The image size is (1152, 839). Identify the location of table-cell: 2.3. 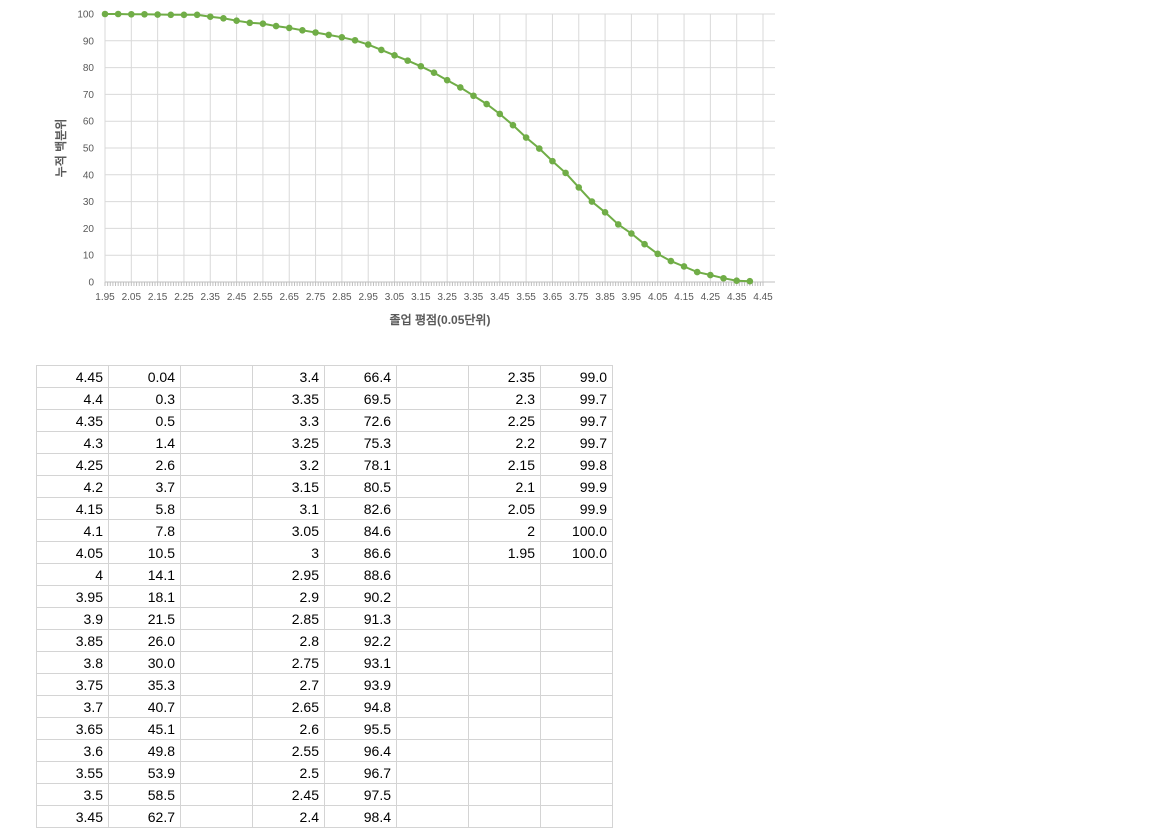
(504, 398).